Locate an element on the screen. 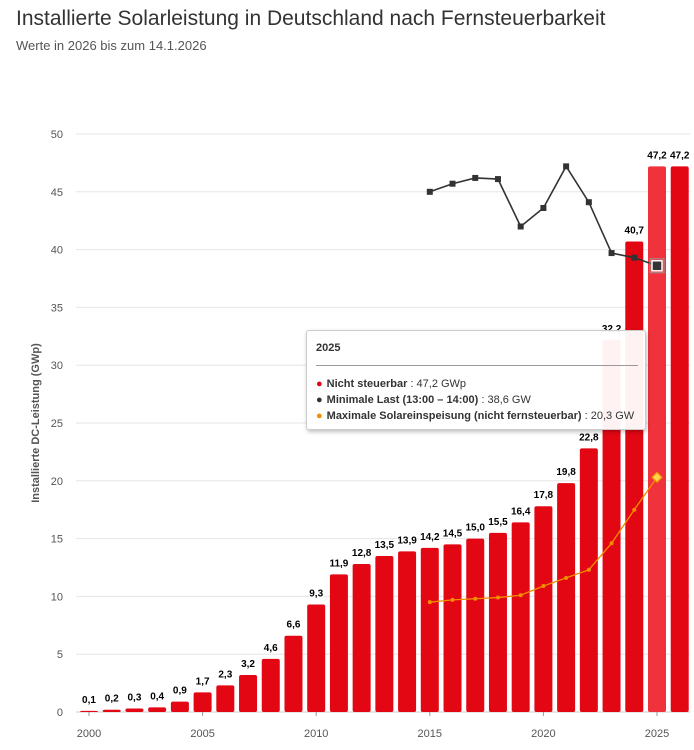 This screenshot has width=694, height=750. bar-2011 is located at coordinates (338, 643).